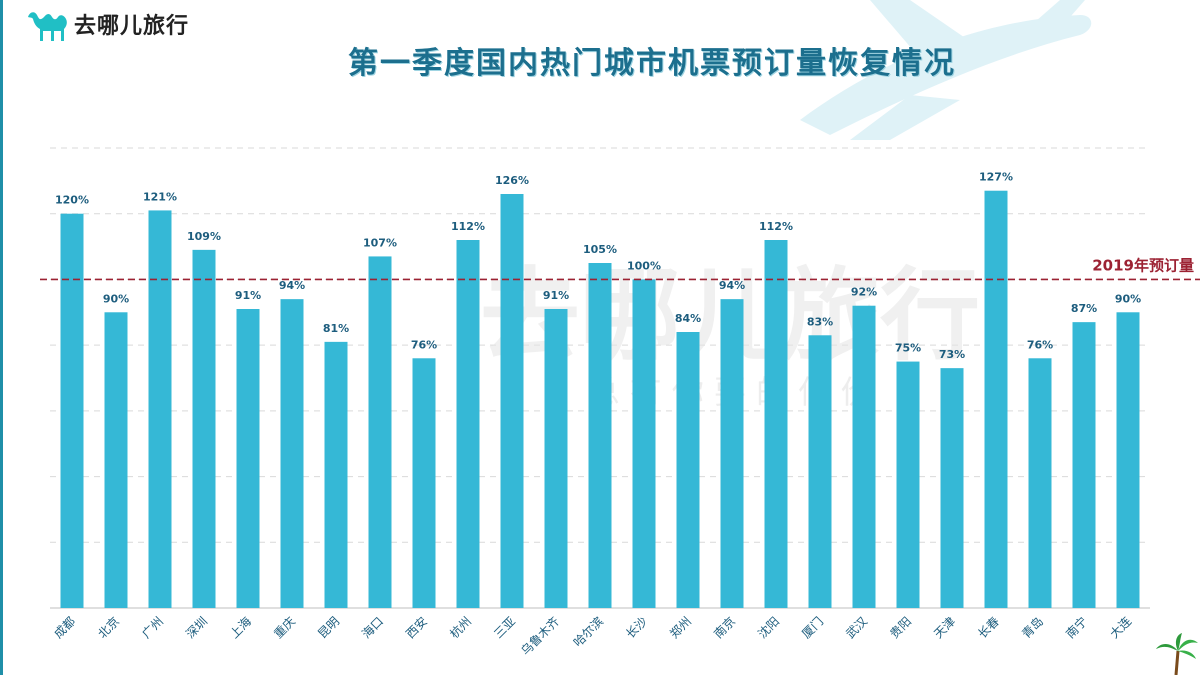 The height and width of the screenshot is (675, 1204). Describe the element at coordinates (864, 292) in the screenshot. I see `data-label: 92%` at that location.